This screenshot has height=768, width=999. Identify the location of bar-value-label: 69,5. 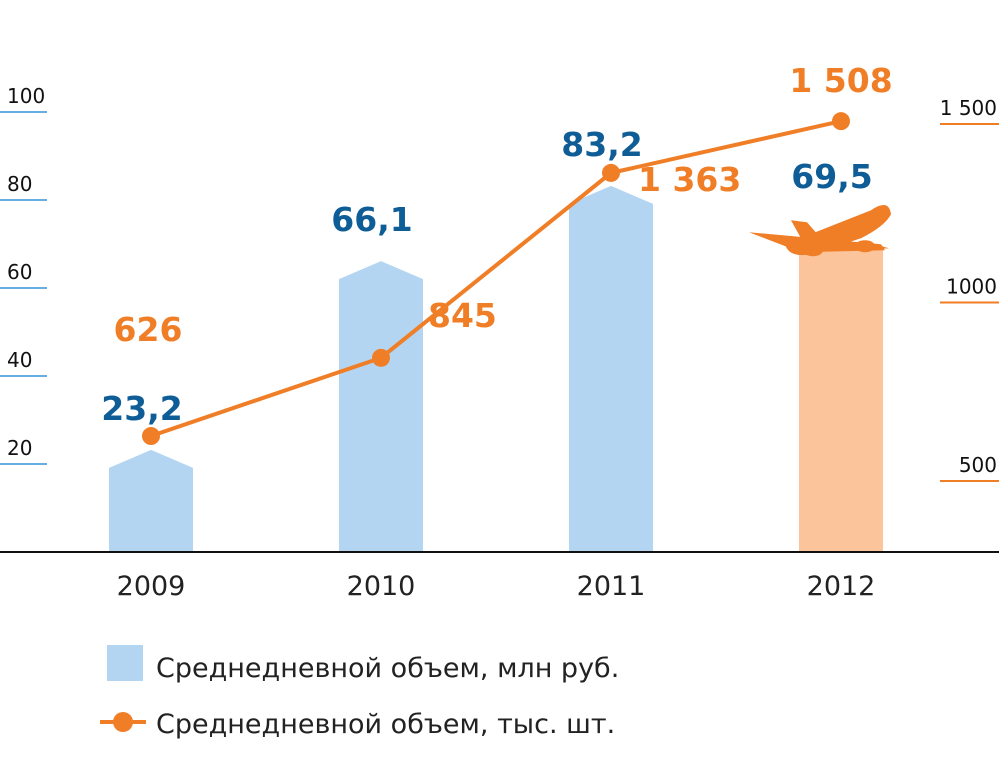
(831, 176).